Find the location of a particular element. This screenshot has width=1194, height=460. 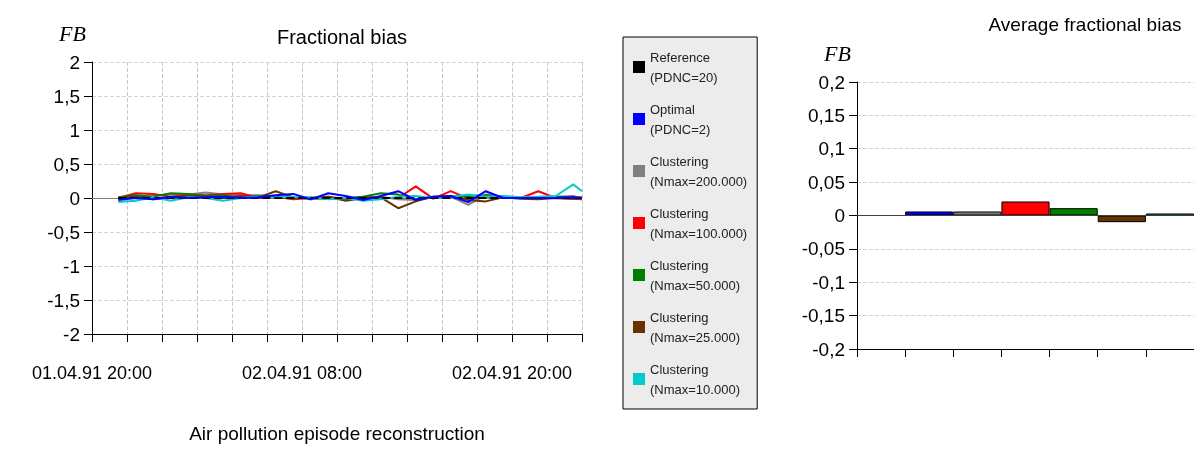

y-tick-label: 0,2 is located at coordinates (831, 82).